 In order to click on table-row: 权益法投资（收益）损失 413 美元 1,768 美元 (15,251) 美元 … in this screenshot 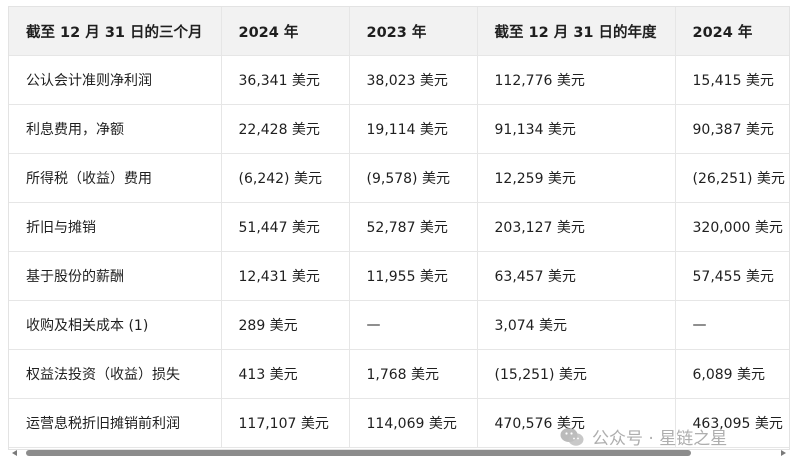, I will do `click(399, 374)`.